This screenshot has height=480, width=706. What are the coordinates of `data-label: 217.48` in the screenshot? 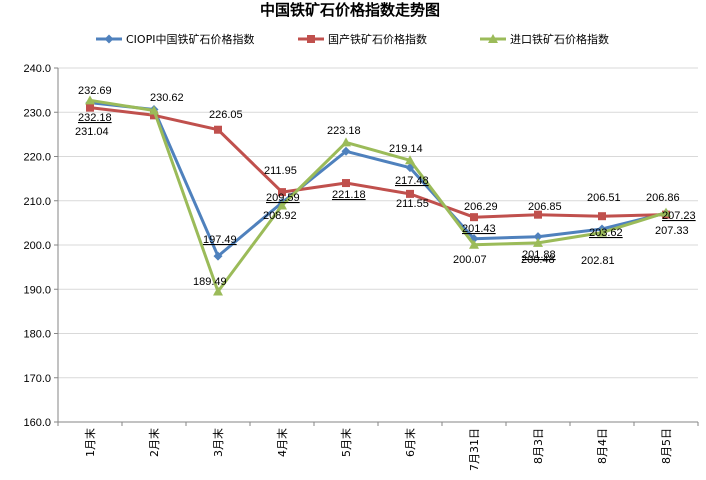 It's located at (412, 181).